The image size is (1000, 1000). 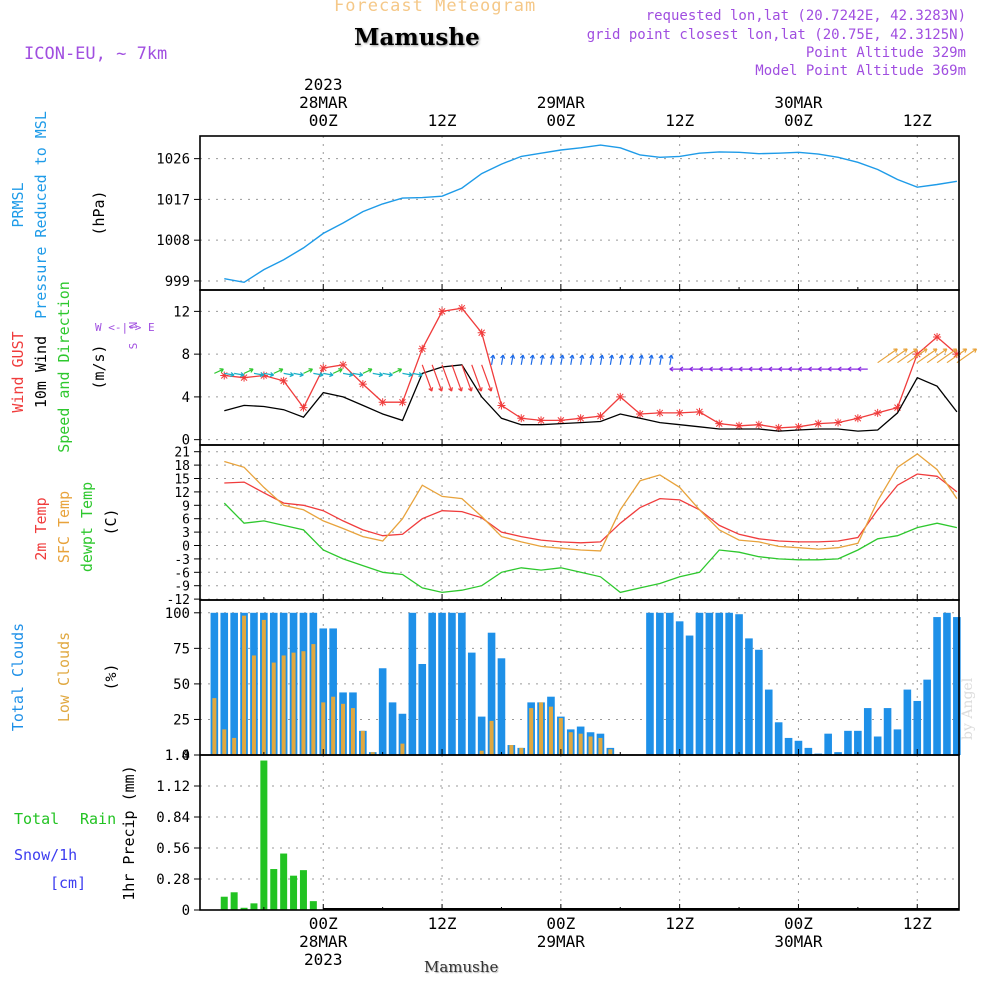 What do you see at coordinates (323, 959) in the screenshot?
I see `time-label-bottom: 2023` at bounding box center [323, 959].